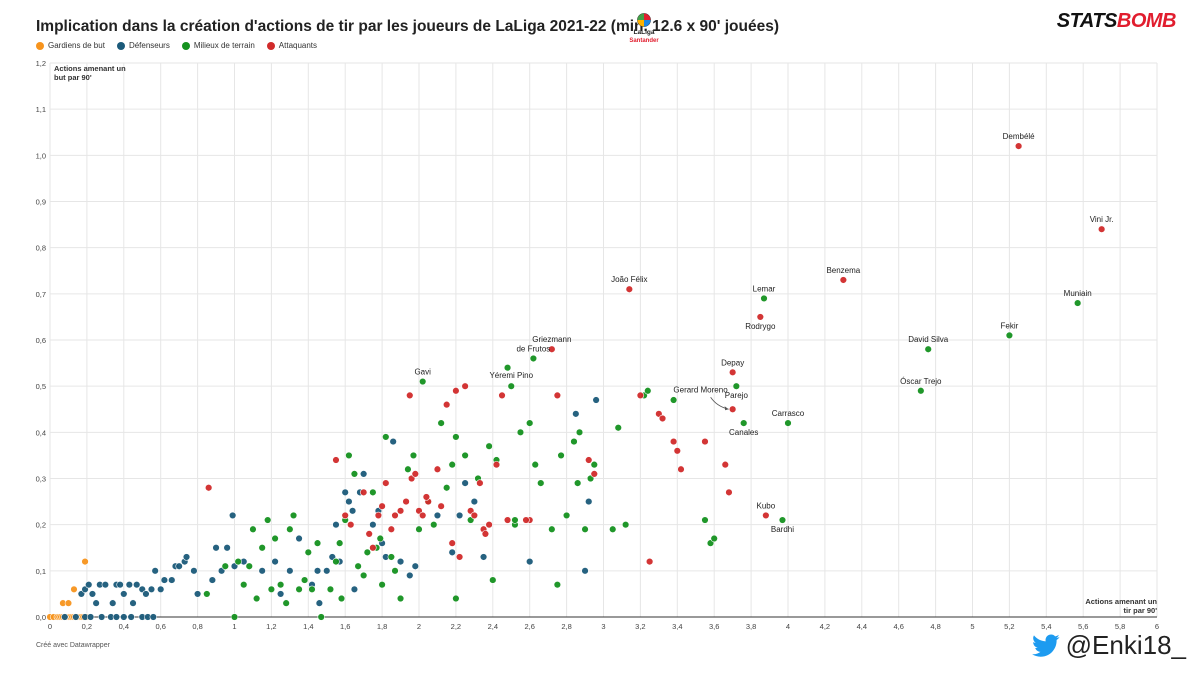 Image resolution: width=1200 pixels, height=675 pixels. Describe the element at coordinates (644, 41) in the screenshot. I see `laliga-logo-sponsor: Santander` at that location.